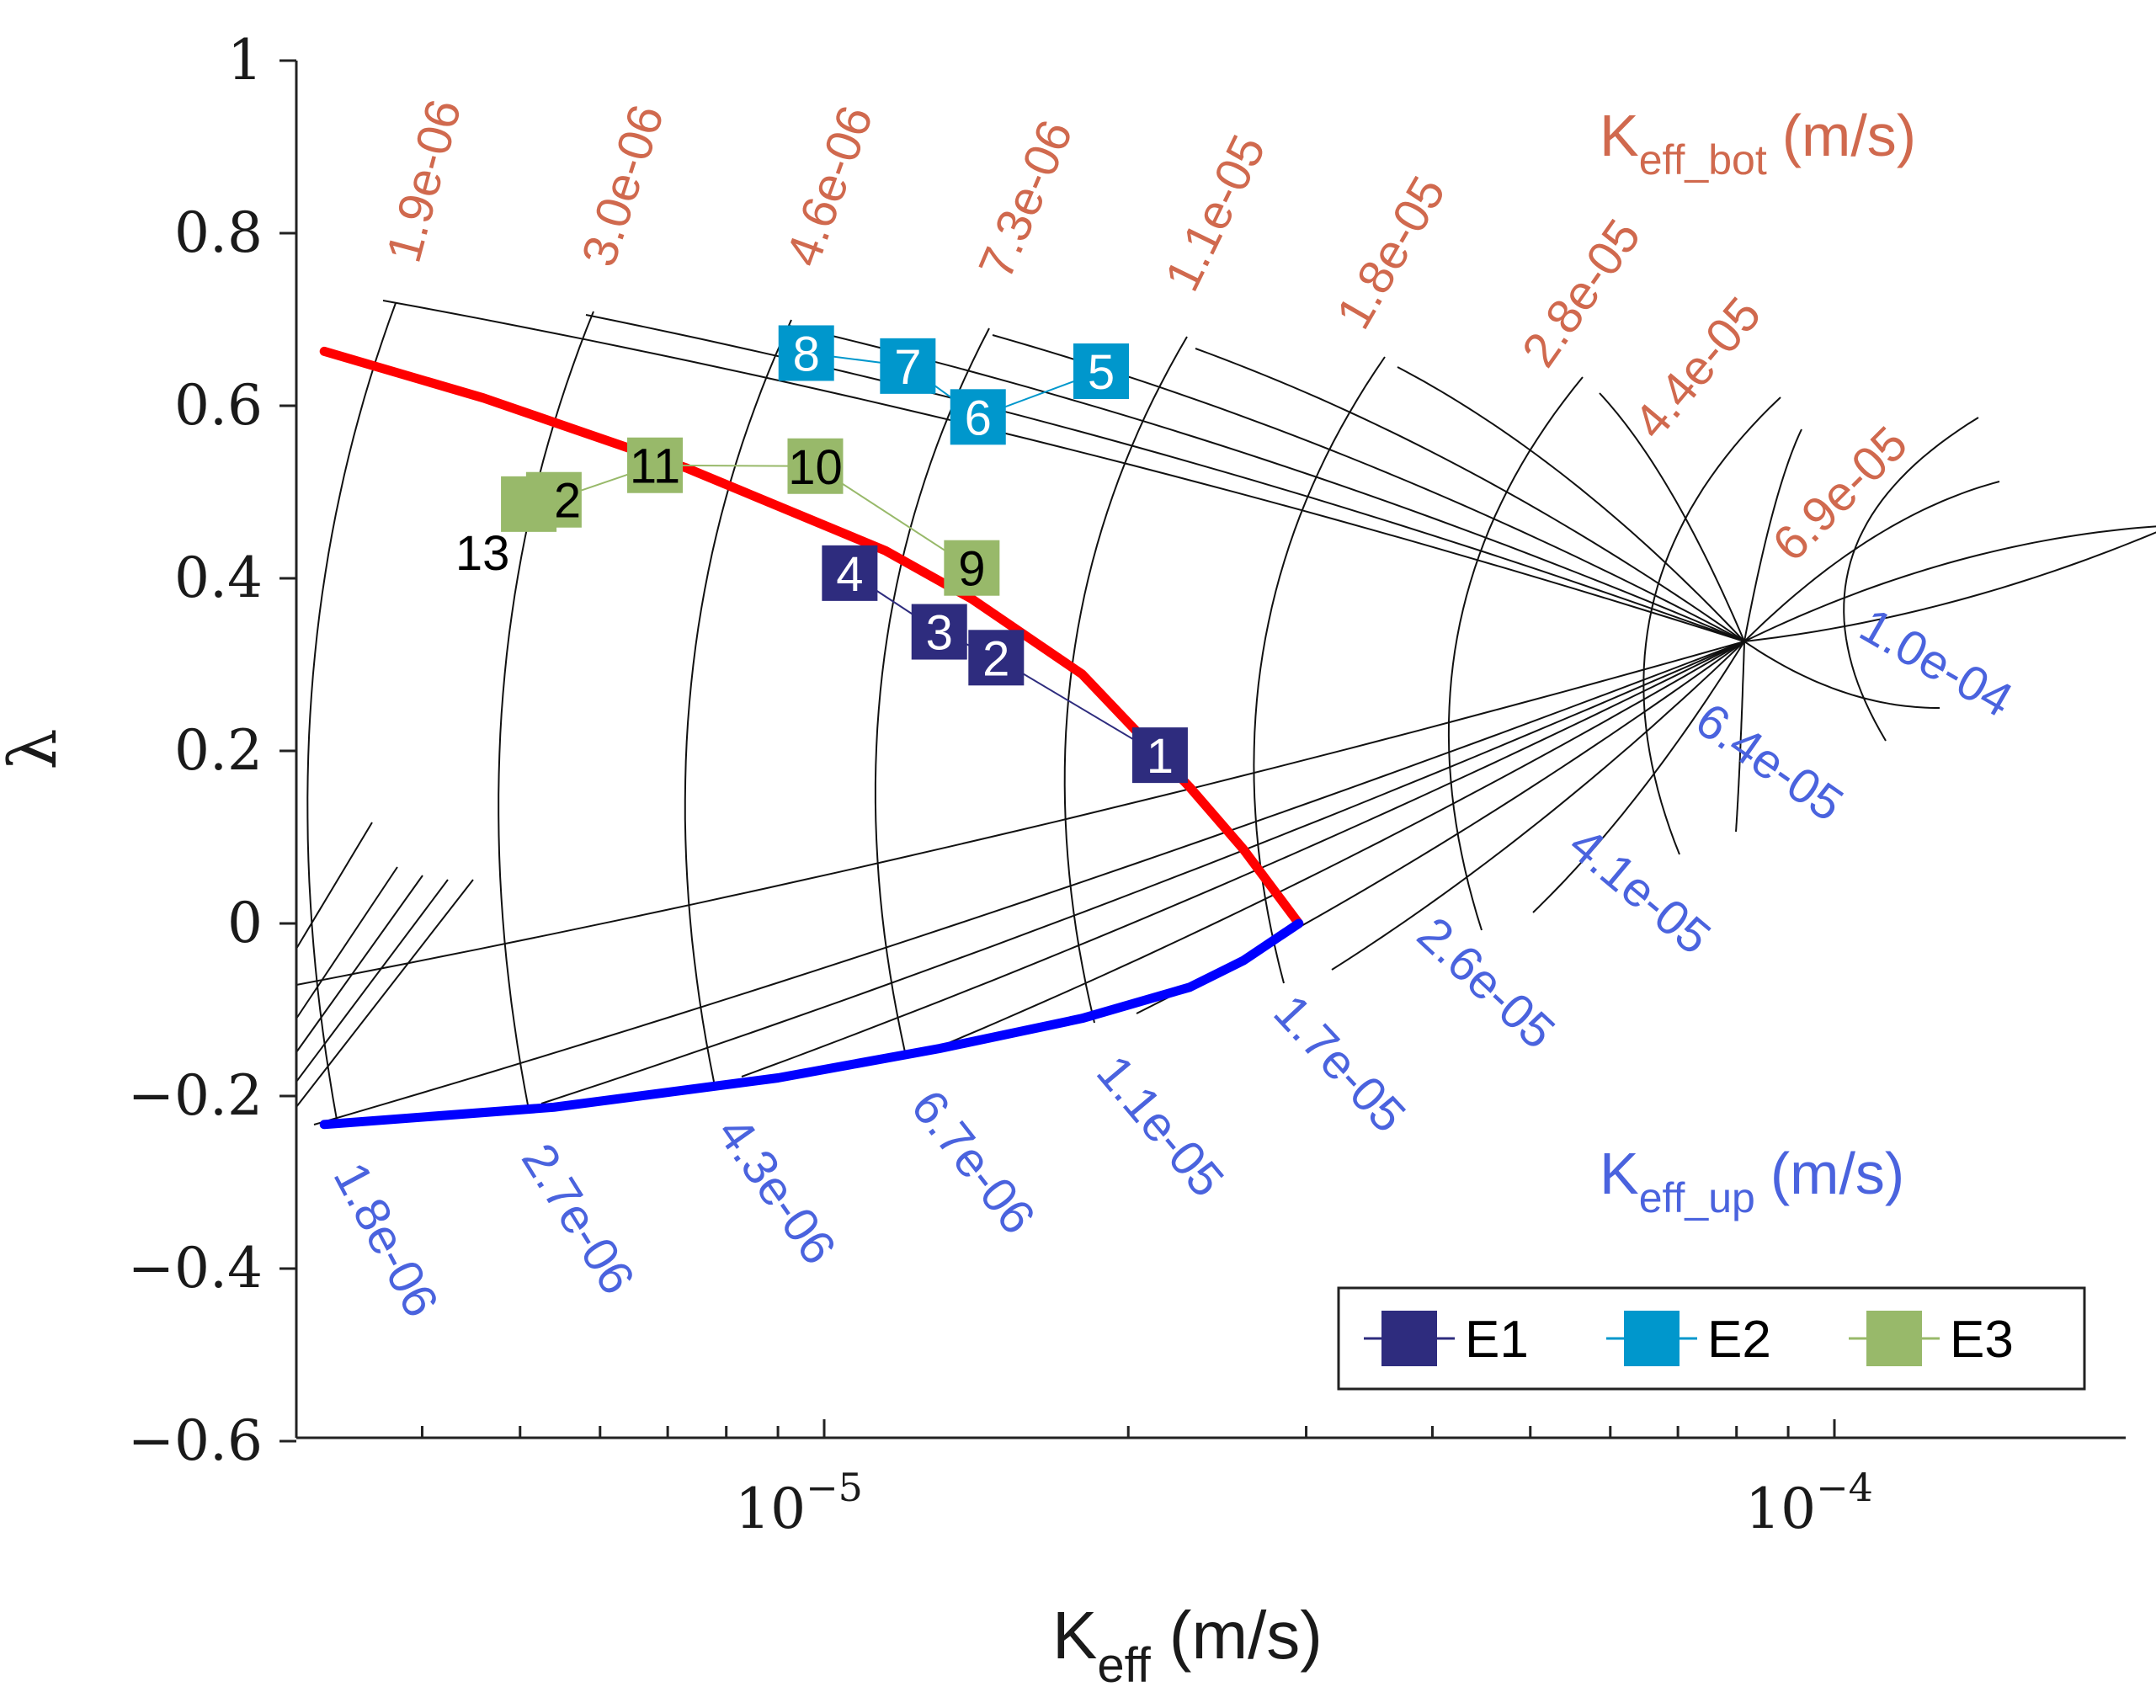  I want to click on marker-label-9: 9, so click(972, 569).